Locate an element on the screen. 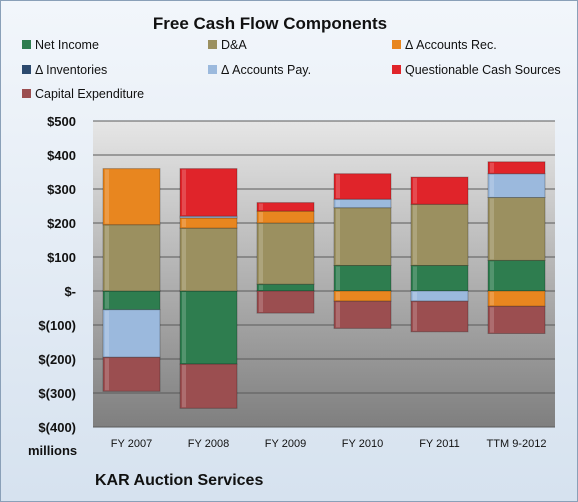 The width and height of the screenshot is (578, 502). x-tick-label: FY 2011 is located at coordinates (439, 444).